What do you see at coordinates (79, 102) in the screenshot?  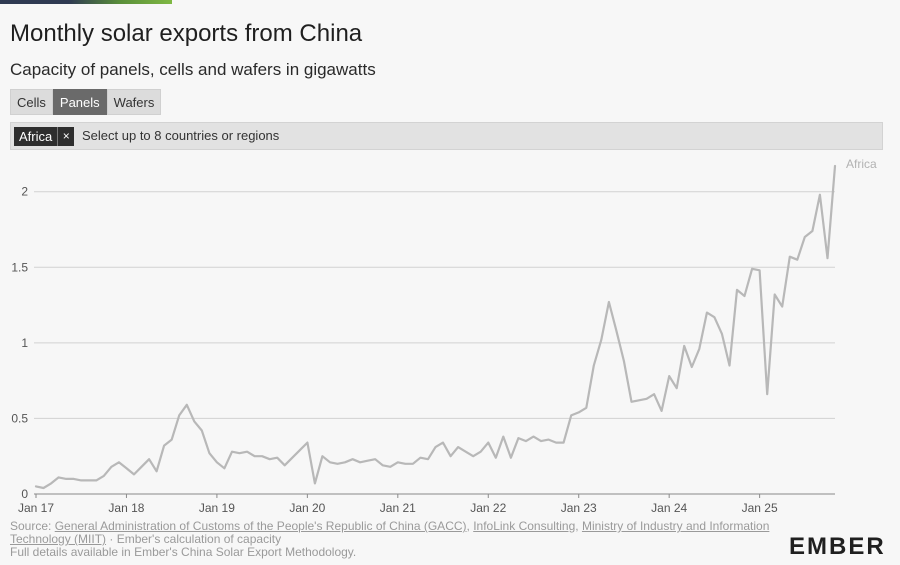 I see `tab-panels: Panels` at bounding box center [79, 102].